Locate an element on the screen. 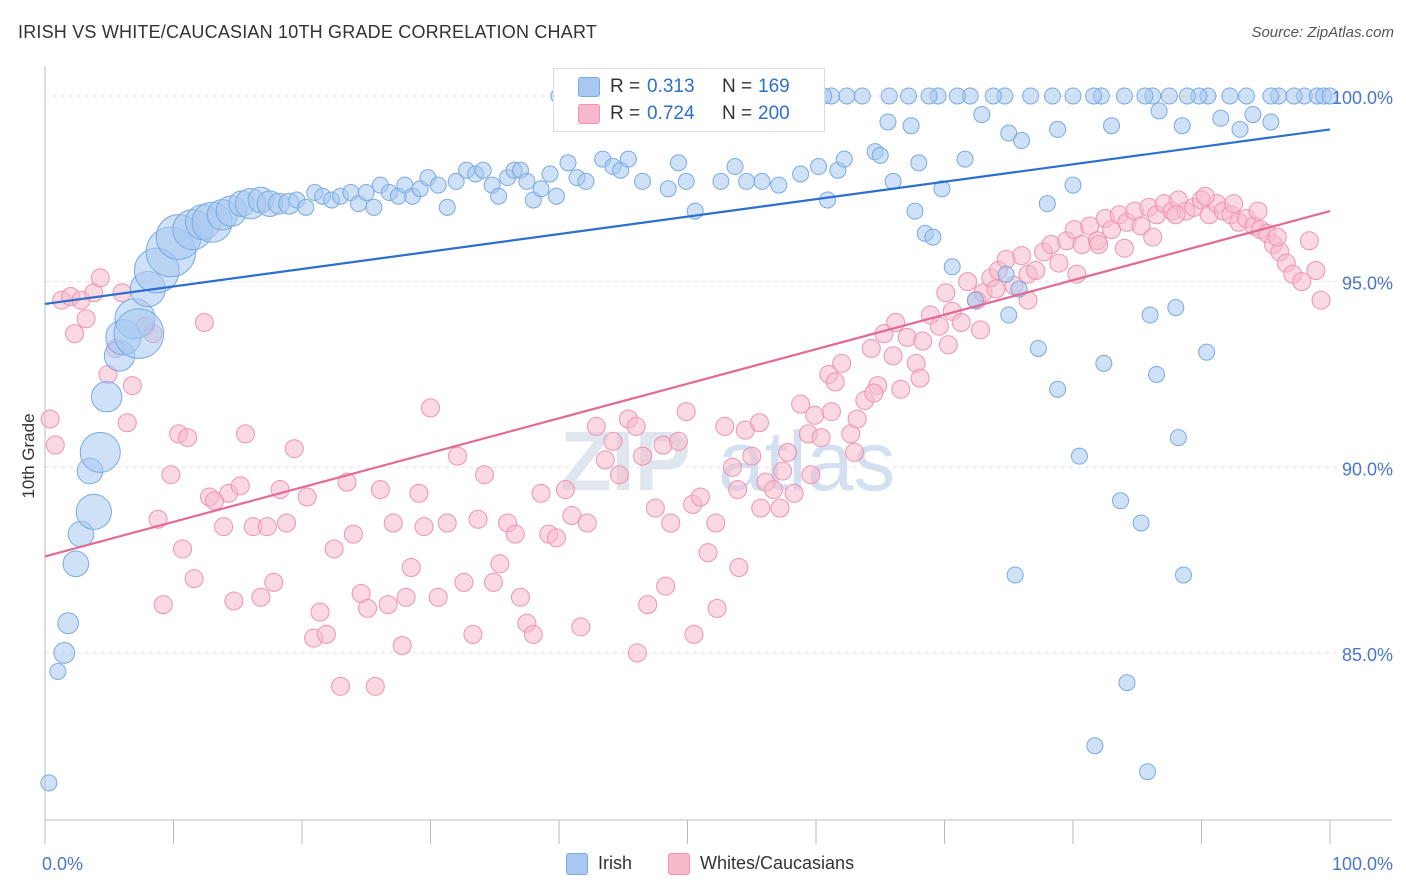 The height and width of the screenshot is (892, 1406). y-tick-label: 90.0% is located at coordinates (1367, 469).